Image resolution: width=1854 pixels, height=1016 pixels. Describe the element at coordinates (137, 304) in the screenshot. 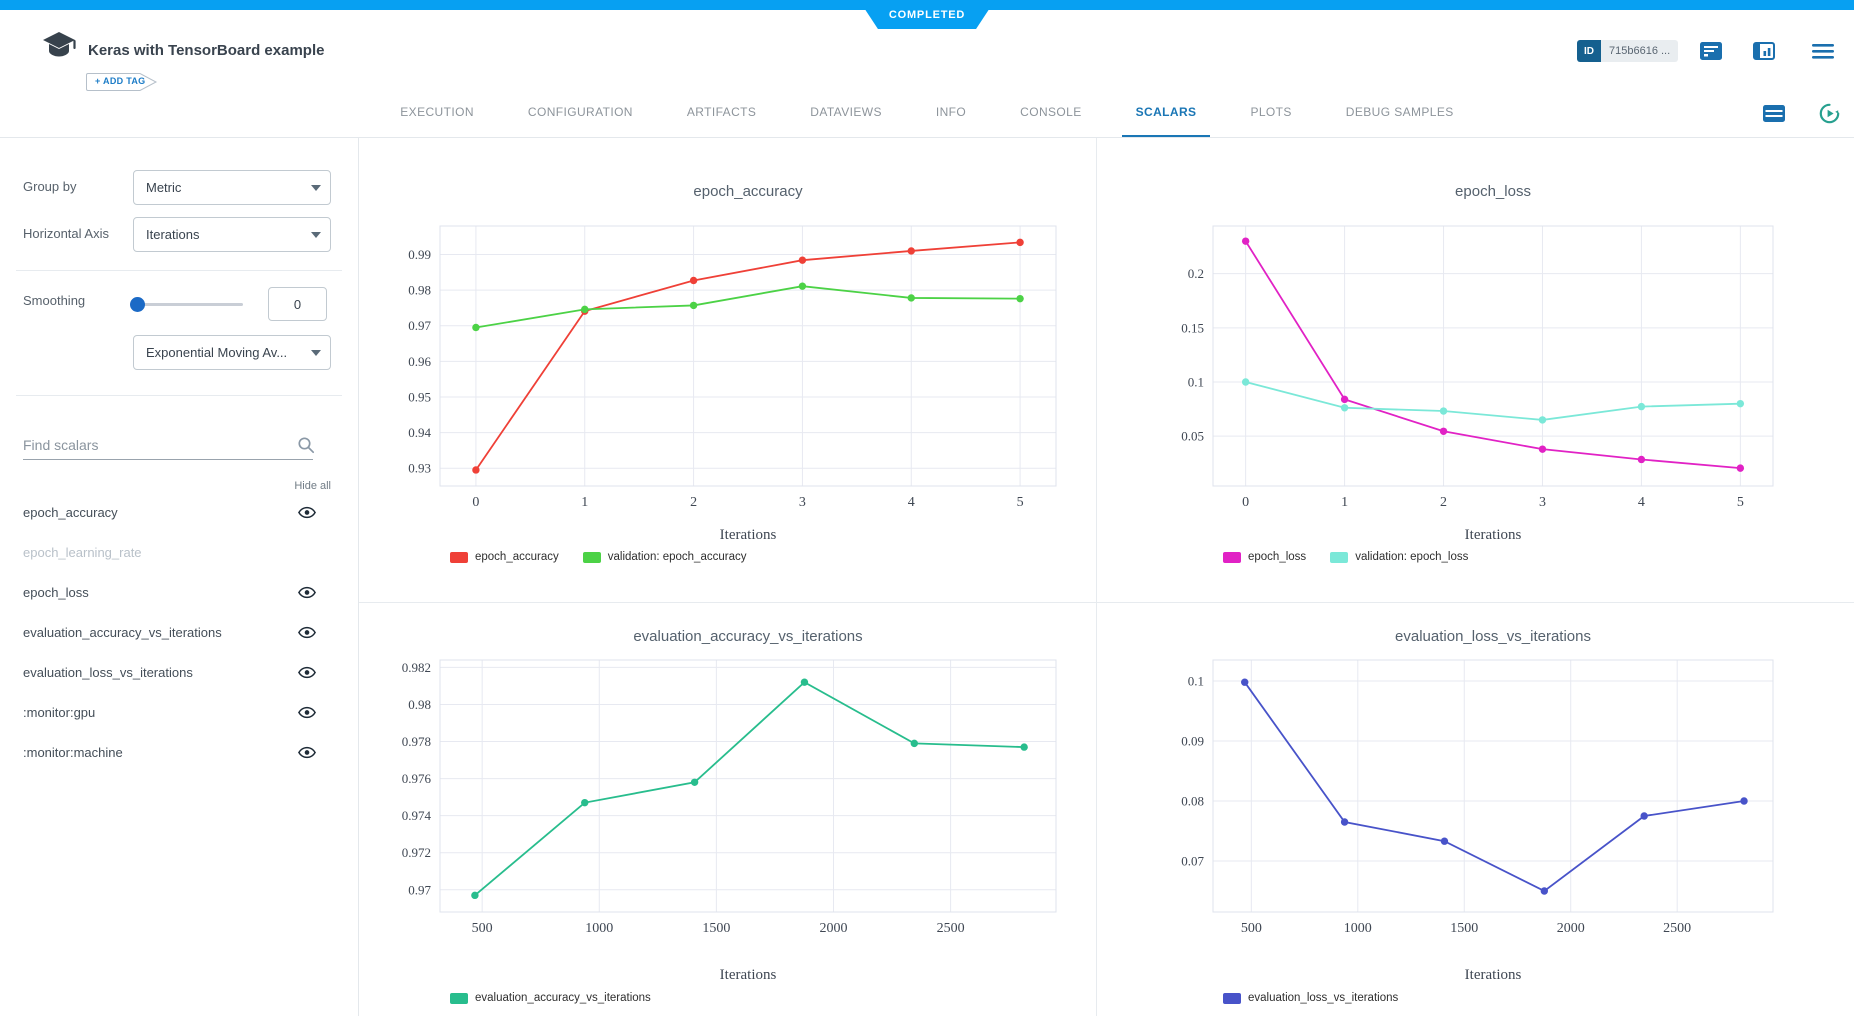

I see `smoothing-slider-knob` at that location.